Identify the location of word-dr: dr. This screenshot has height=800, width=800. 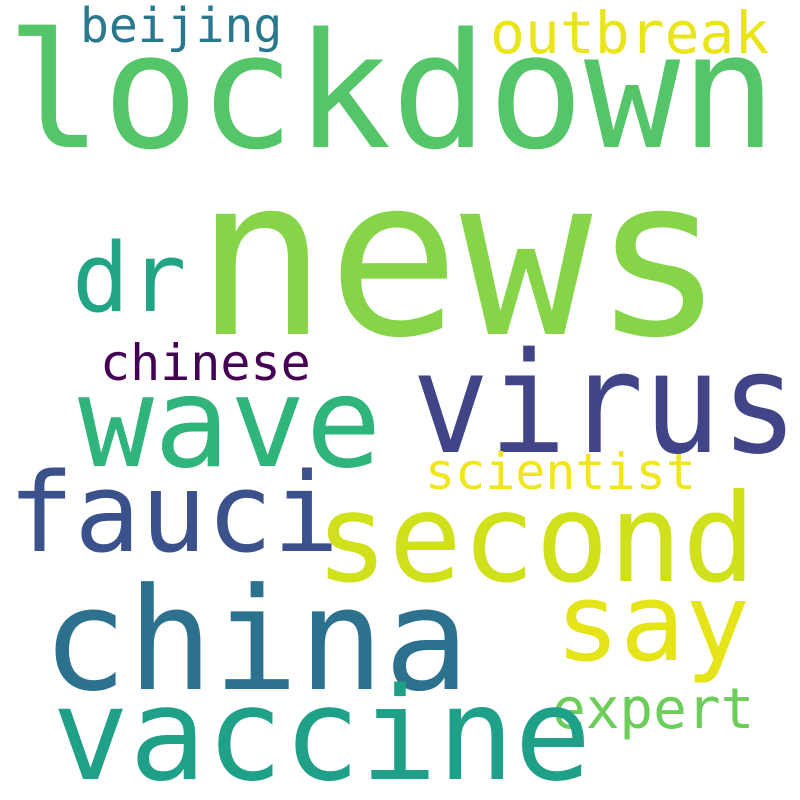
(129, 279).